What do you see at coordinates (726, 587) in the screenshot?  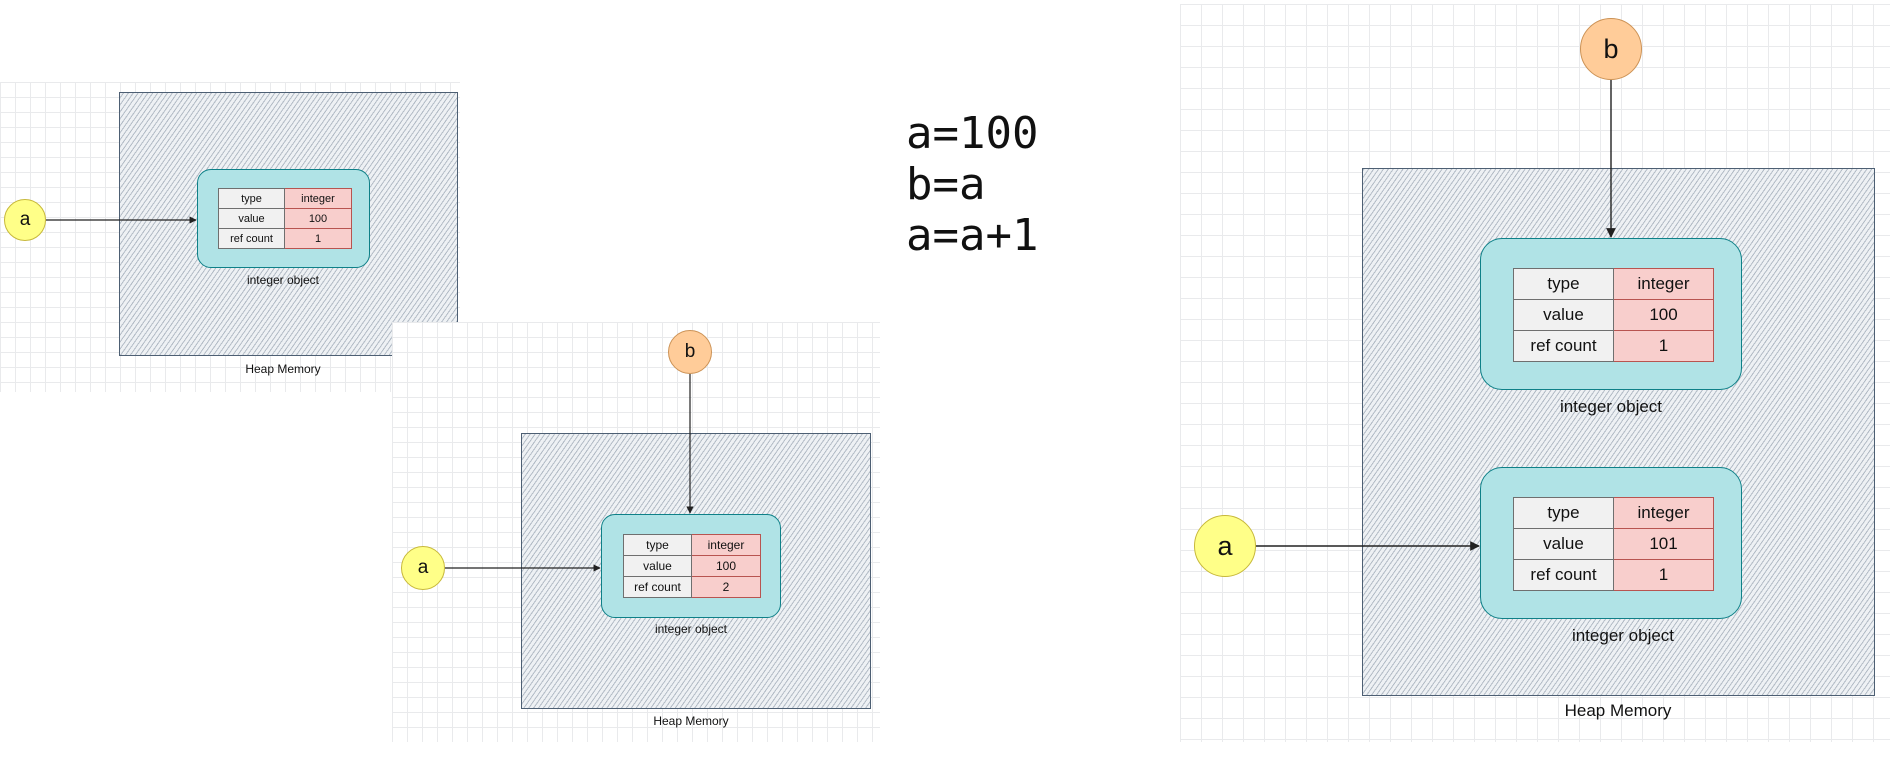 I see `field-value: 2` at bounding box center [726, 587].